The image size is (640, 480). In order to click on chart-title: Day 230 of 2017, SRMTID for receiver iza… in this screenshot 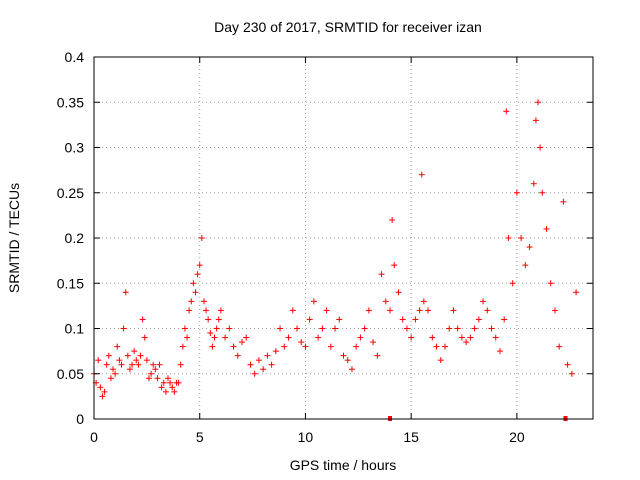, I will do `click(348, 27)`.